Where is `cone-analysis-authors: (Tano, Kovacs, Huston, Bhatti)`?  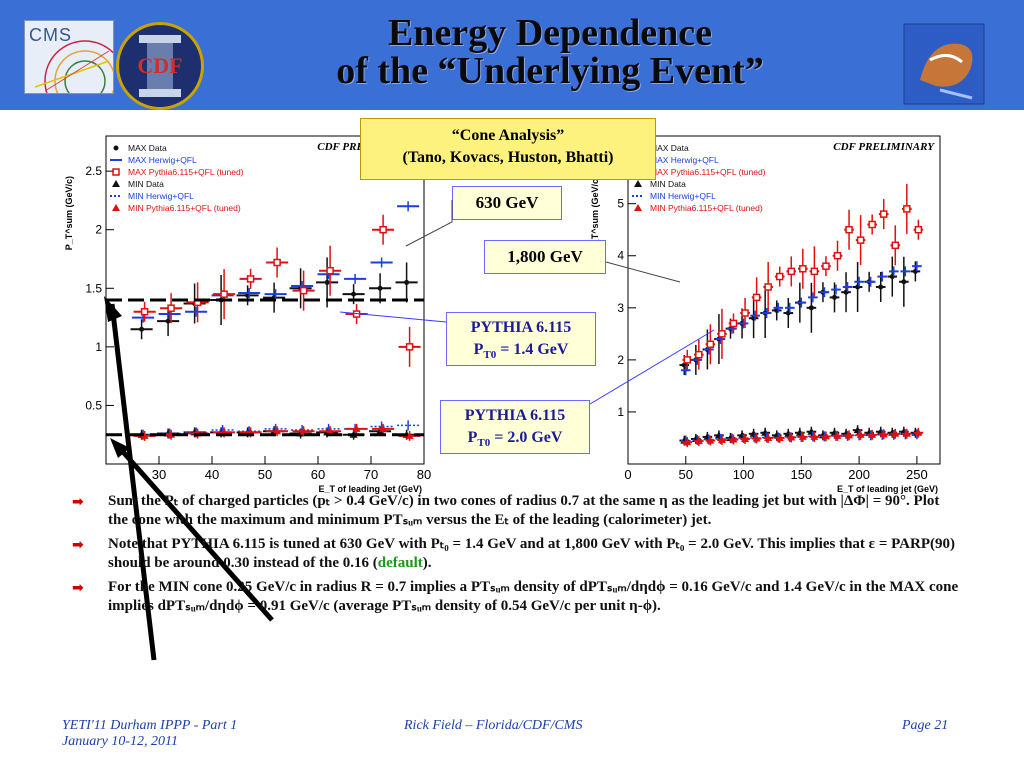
cone-analysis-authors: (Tano, Kovacs, Huston, Bhatti) is located at coordinates (508, 157).